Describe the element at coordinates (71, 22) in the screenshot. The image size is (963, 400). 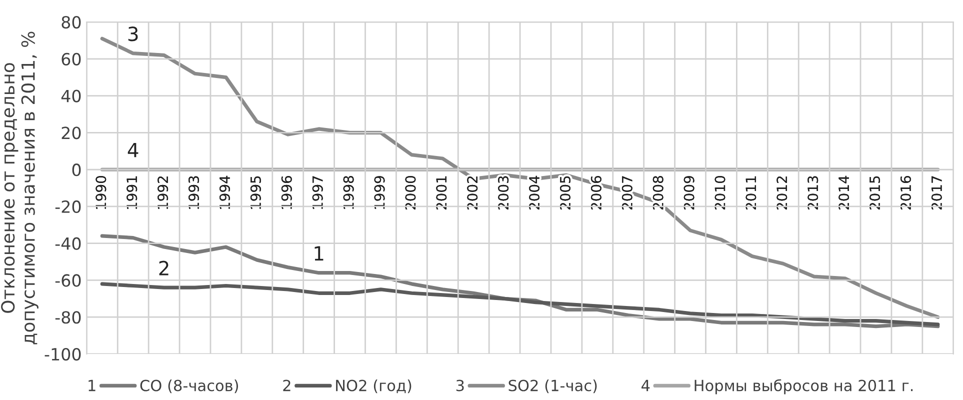
I see `y-tick-label: 80` at that location.